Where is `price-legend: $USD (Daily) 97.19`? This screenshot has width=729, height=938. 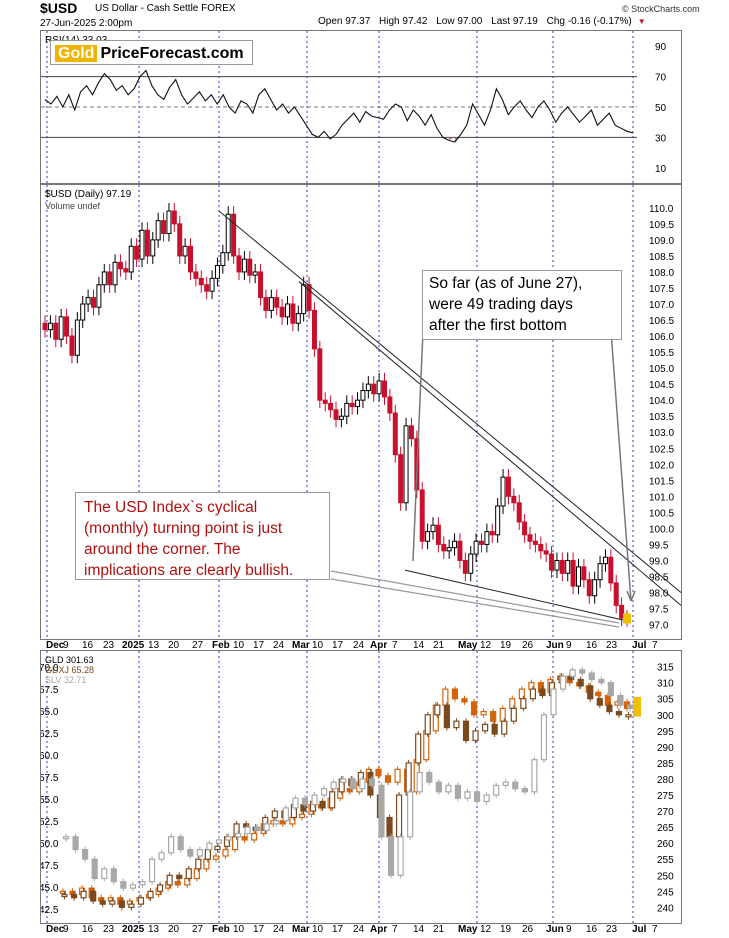
price-legend: $USD (Daily) 97.19 is located at coordinates (88, 194).